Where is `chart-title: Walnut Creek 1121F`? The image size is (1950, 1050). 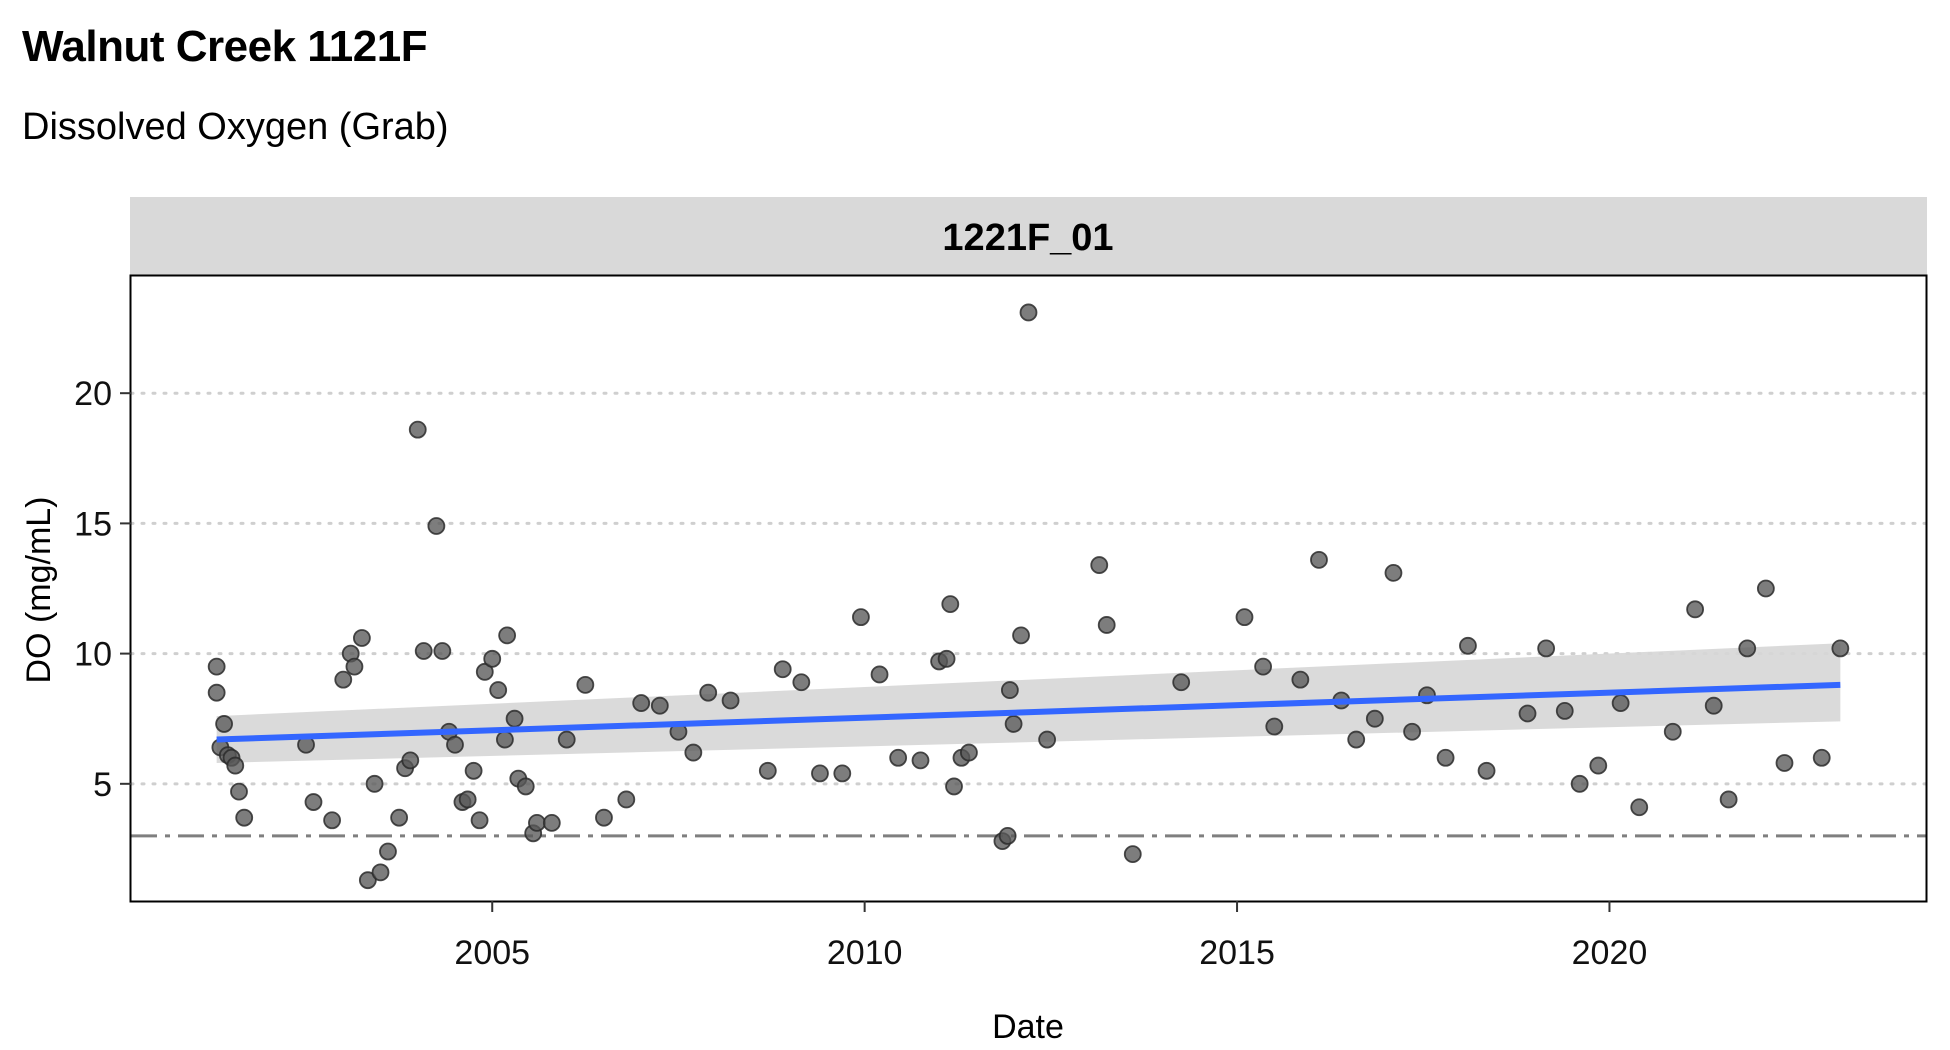
chart-title: Walnut Creek 1121F is located at coordinates (225, 46).